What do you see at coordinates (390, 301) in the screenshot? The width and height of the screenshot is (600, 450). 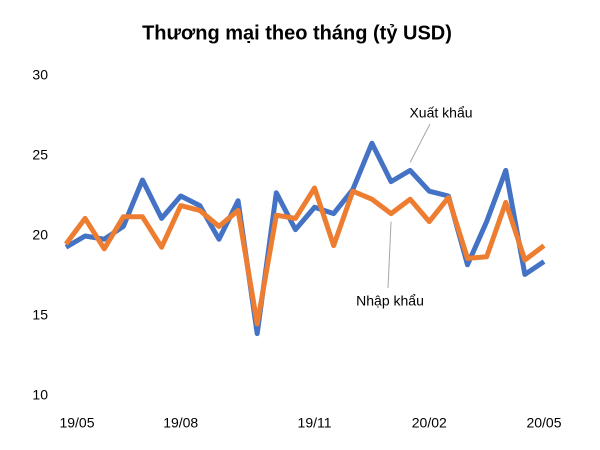 I see `legend-label: Nhập khẩu` at bounding box center [390, 301].